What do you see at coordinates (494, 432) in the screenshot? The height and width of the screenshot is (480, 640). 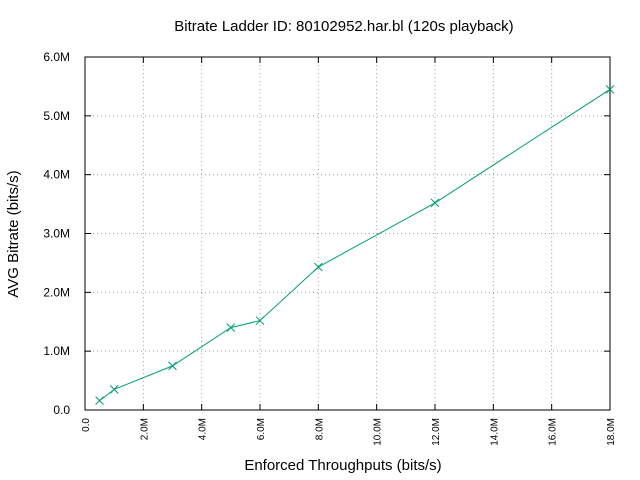 I see `x-tick-label: 14.0M` at bounding box center [494, 432].